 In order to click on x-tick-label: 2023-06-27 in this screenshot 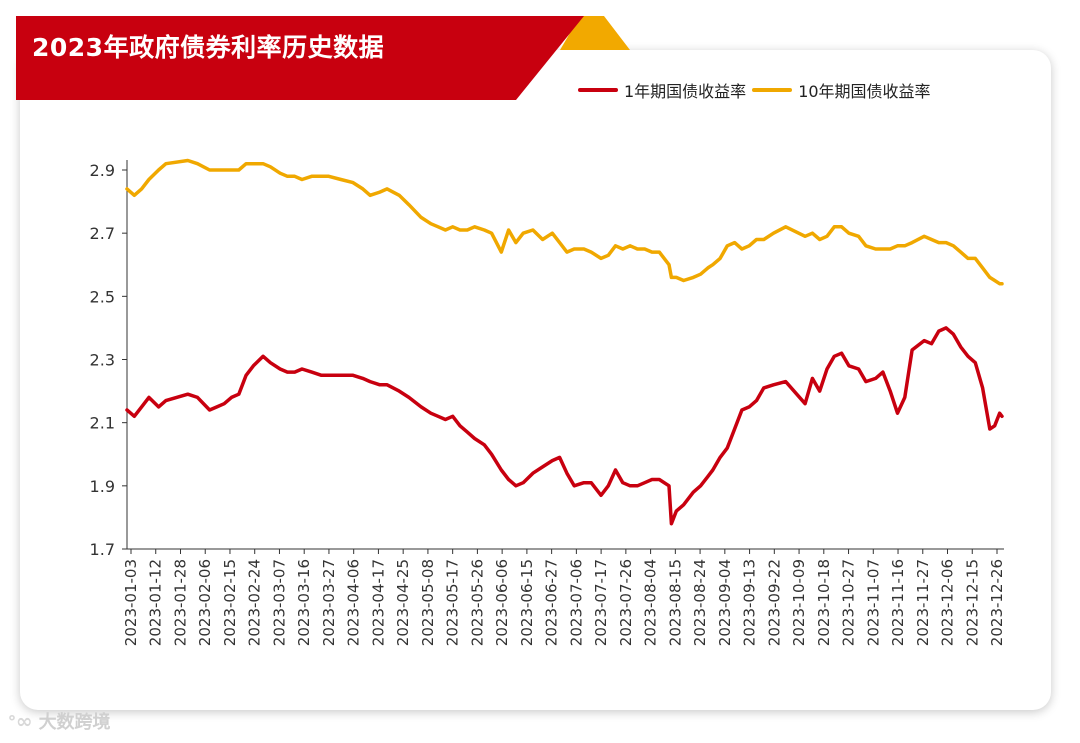, I will do `click(552, 602)`.